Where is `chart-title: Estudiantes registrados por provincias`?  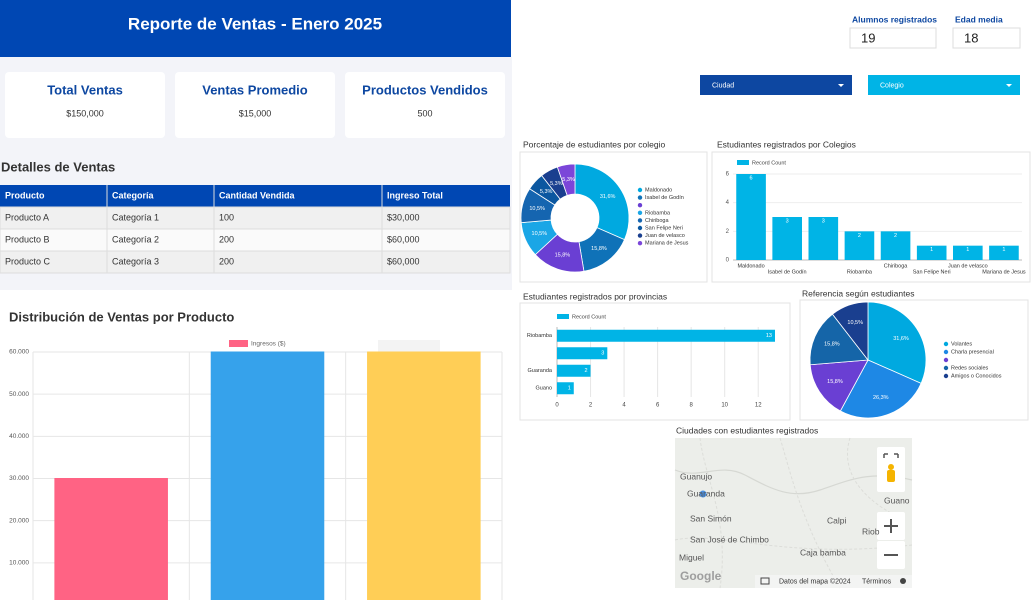 chart-title: Estudiantes registrados por provincias is located at coordinates (595, 296).